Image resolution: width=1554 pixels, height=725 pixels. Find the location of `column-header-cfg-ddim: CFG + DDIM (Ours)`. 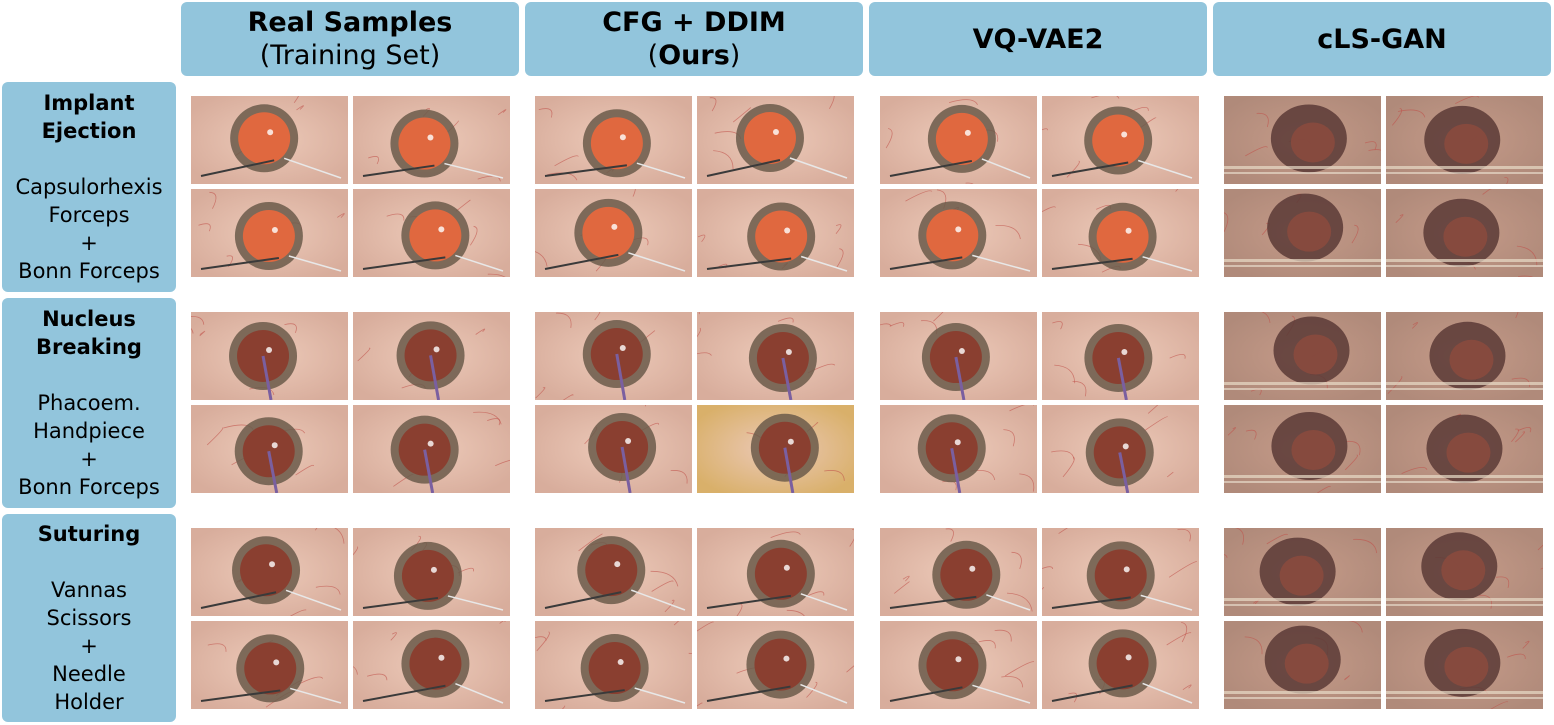

column-header-cfg-ddim: CFG + DDIM (Ours) is located at coordinates (694, 39).